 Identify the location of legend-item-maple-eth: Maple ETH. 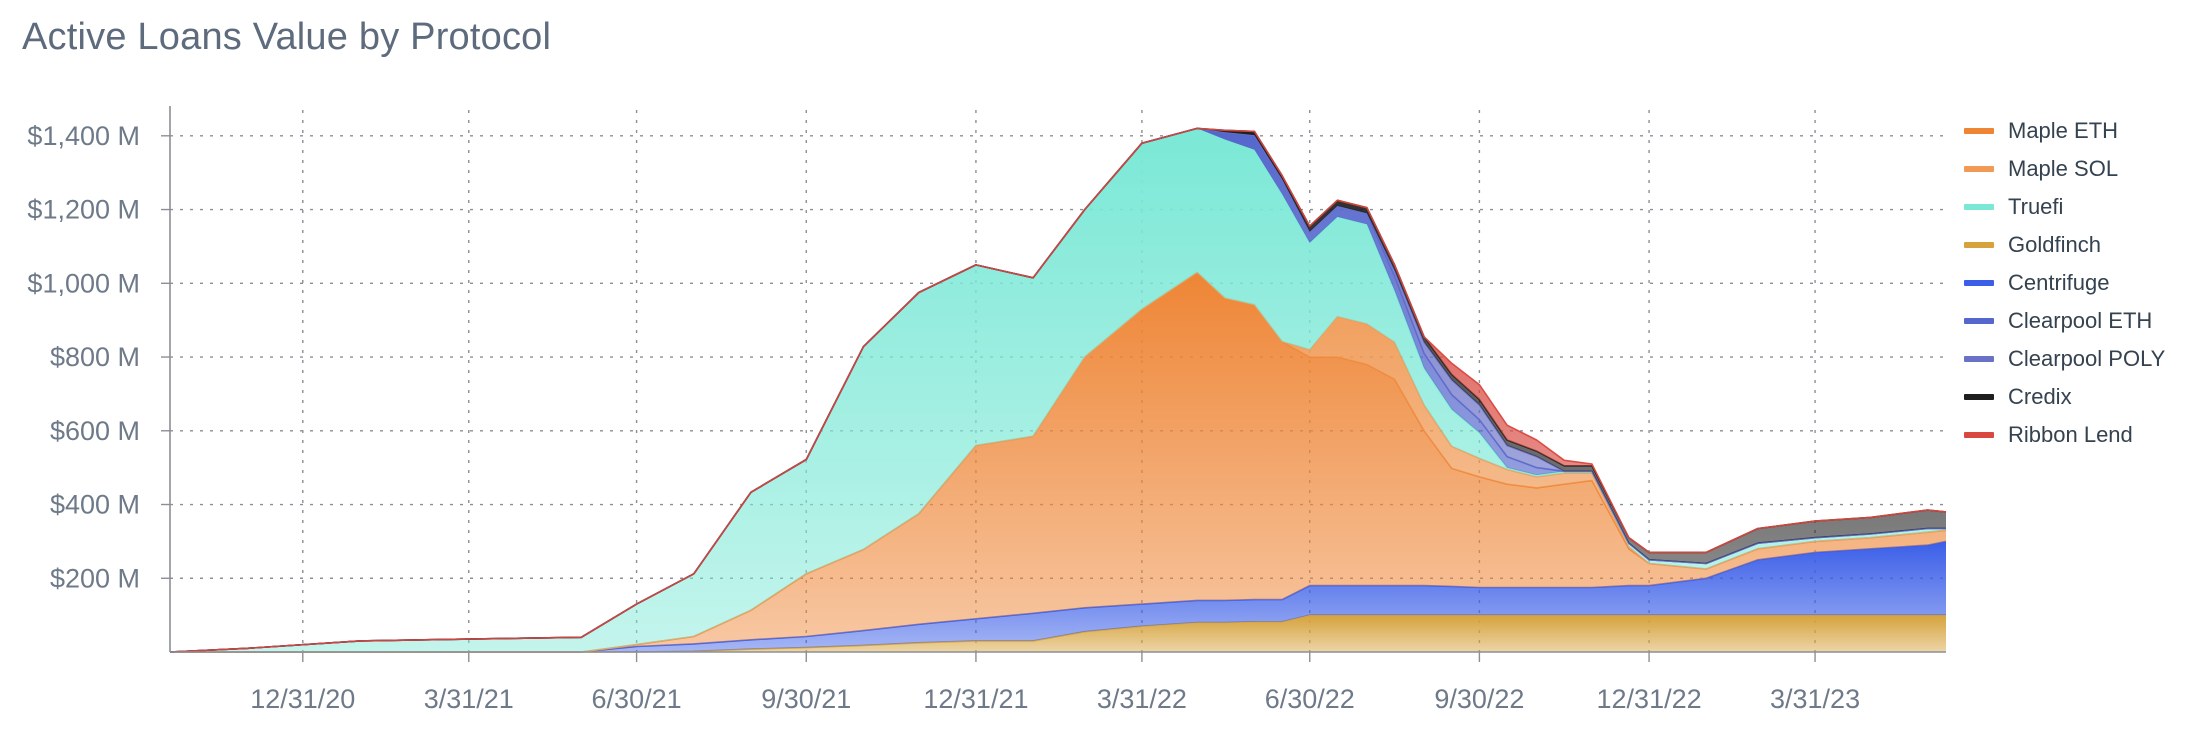
(2082, 131).